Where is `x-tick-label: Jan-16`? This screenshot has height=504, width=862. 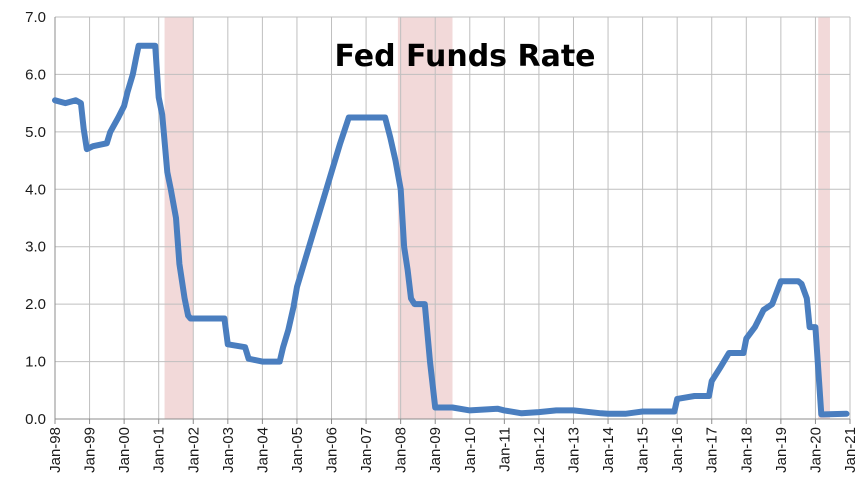
x-tick-label: Jan-16 is located at coordinates (677, 450).